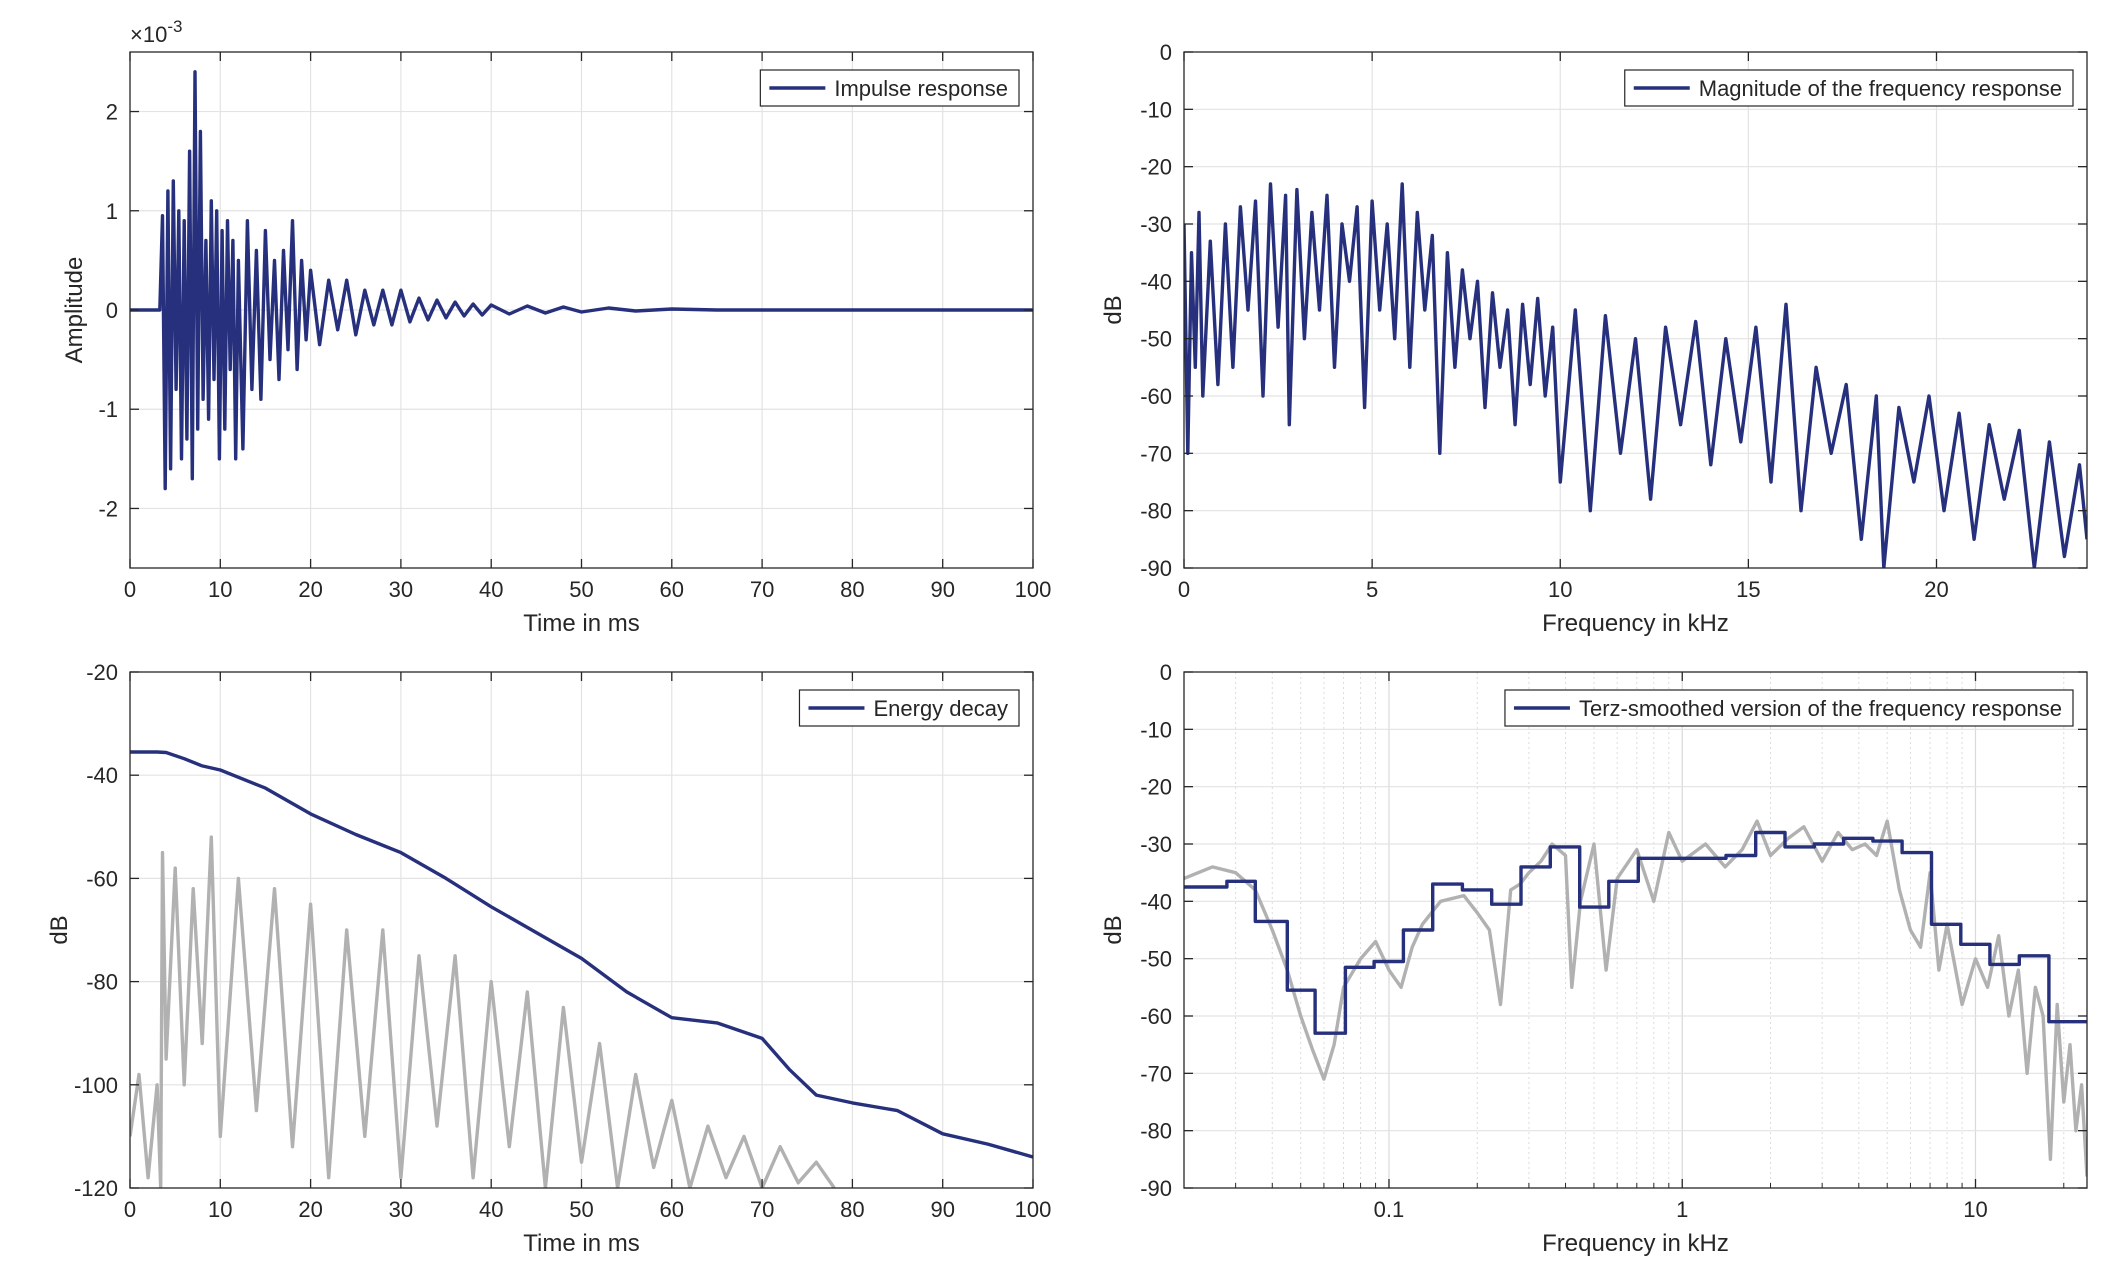  I want to click on y-tick-label: 2, so click(112, 112).